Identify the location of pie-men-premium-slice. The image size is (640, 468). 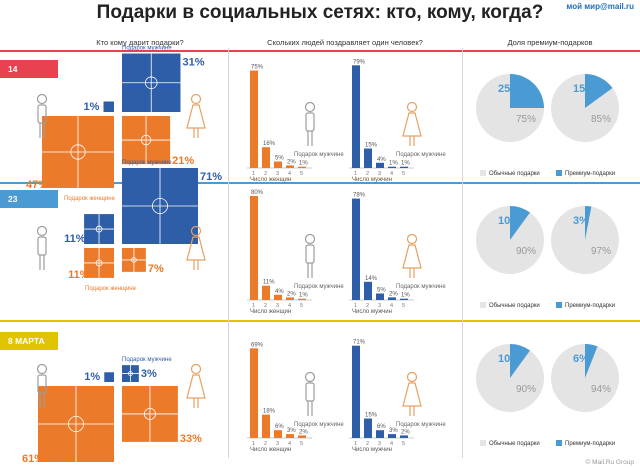
(527, 91).